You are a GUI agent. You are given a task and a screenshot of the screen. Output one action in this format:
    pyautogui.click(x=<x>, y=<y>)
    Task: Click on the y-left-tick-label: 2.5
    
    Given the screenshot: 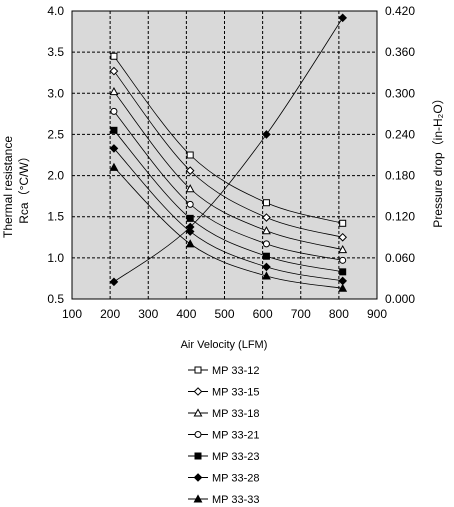 What is the action you would take?
    pyautogui.click(x=55, y=134)
    